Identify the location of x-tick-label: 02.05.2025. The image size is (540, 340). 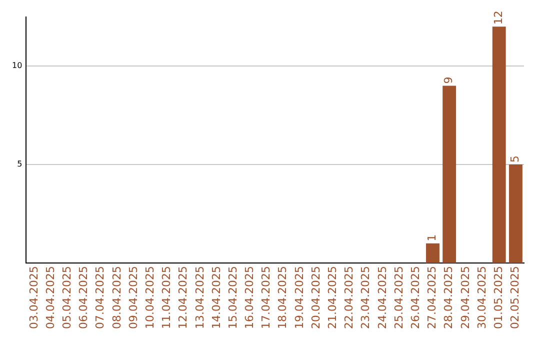
(515, 298).